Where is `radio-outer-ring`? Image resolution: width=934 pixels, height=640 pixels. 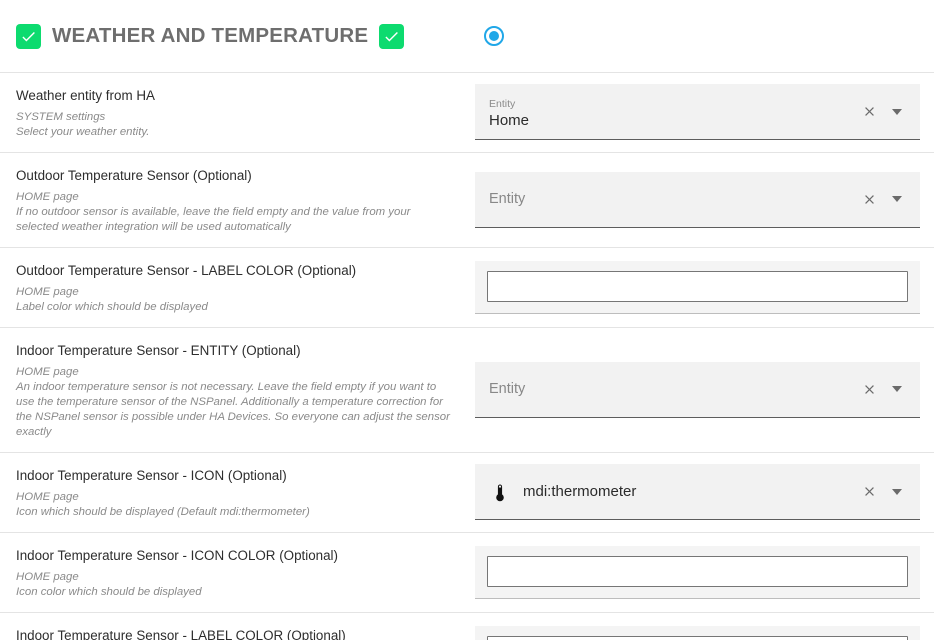 radio-outer-ring is located at coordinates (494, 36).